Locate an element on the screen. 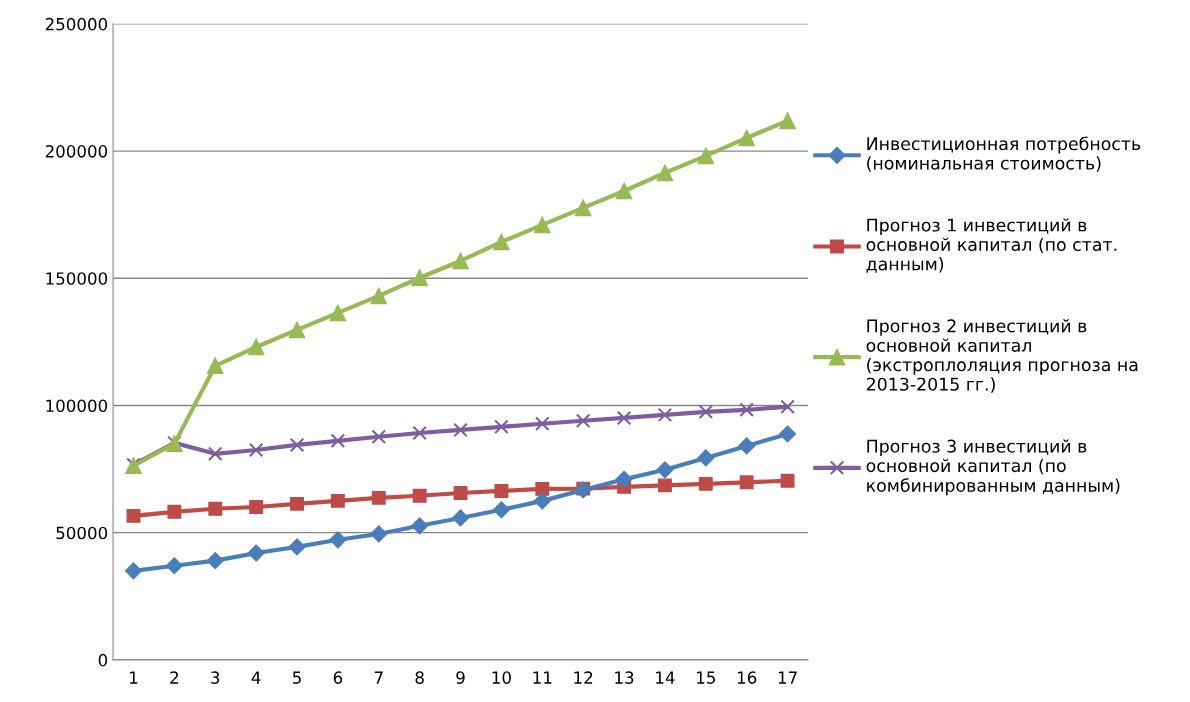  x-tick-label: 3 is located at coordinates (215, 677).